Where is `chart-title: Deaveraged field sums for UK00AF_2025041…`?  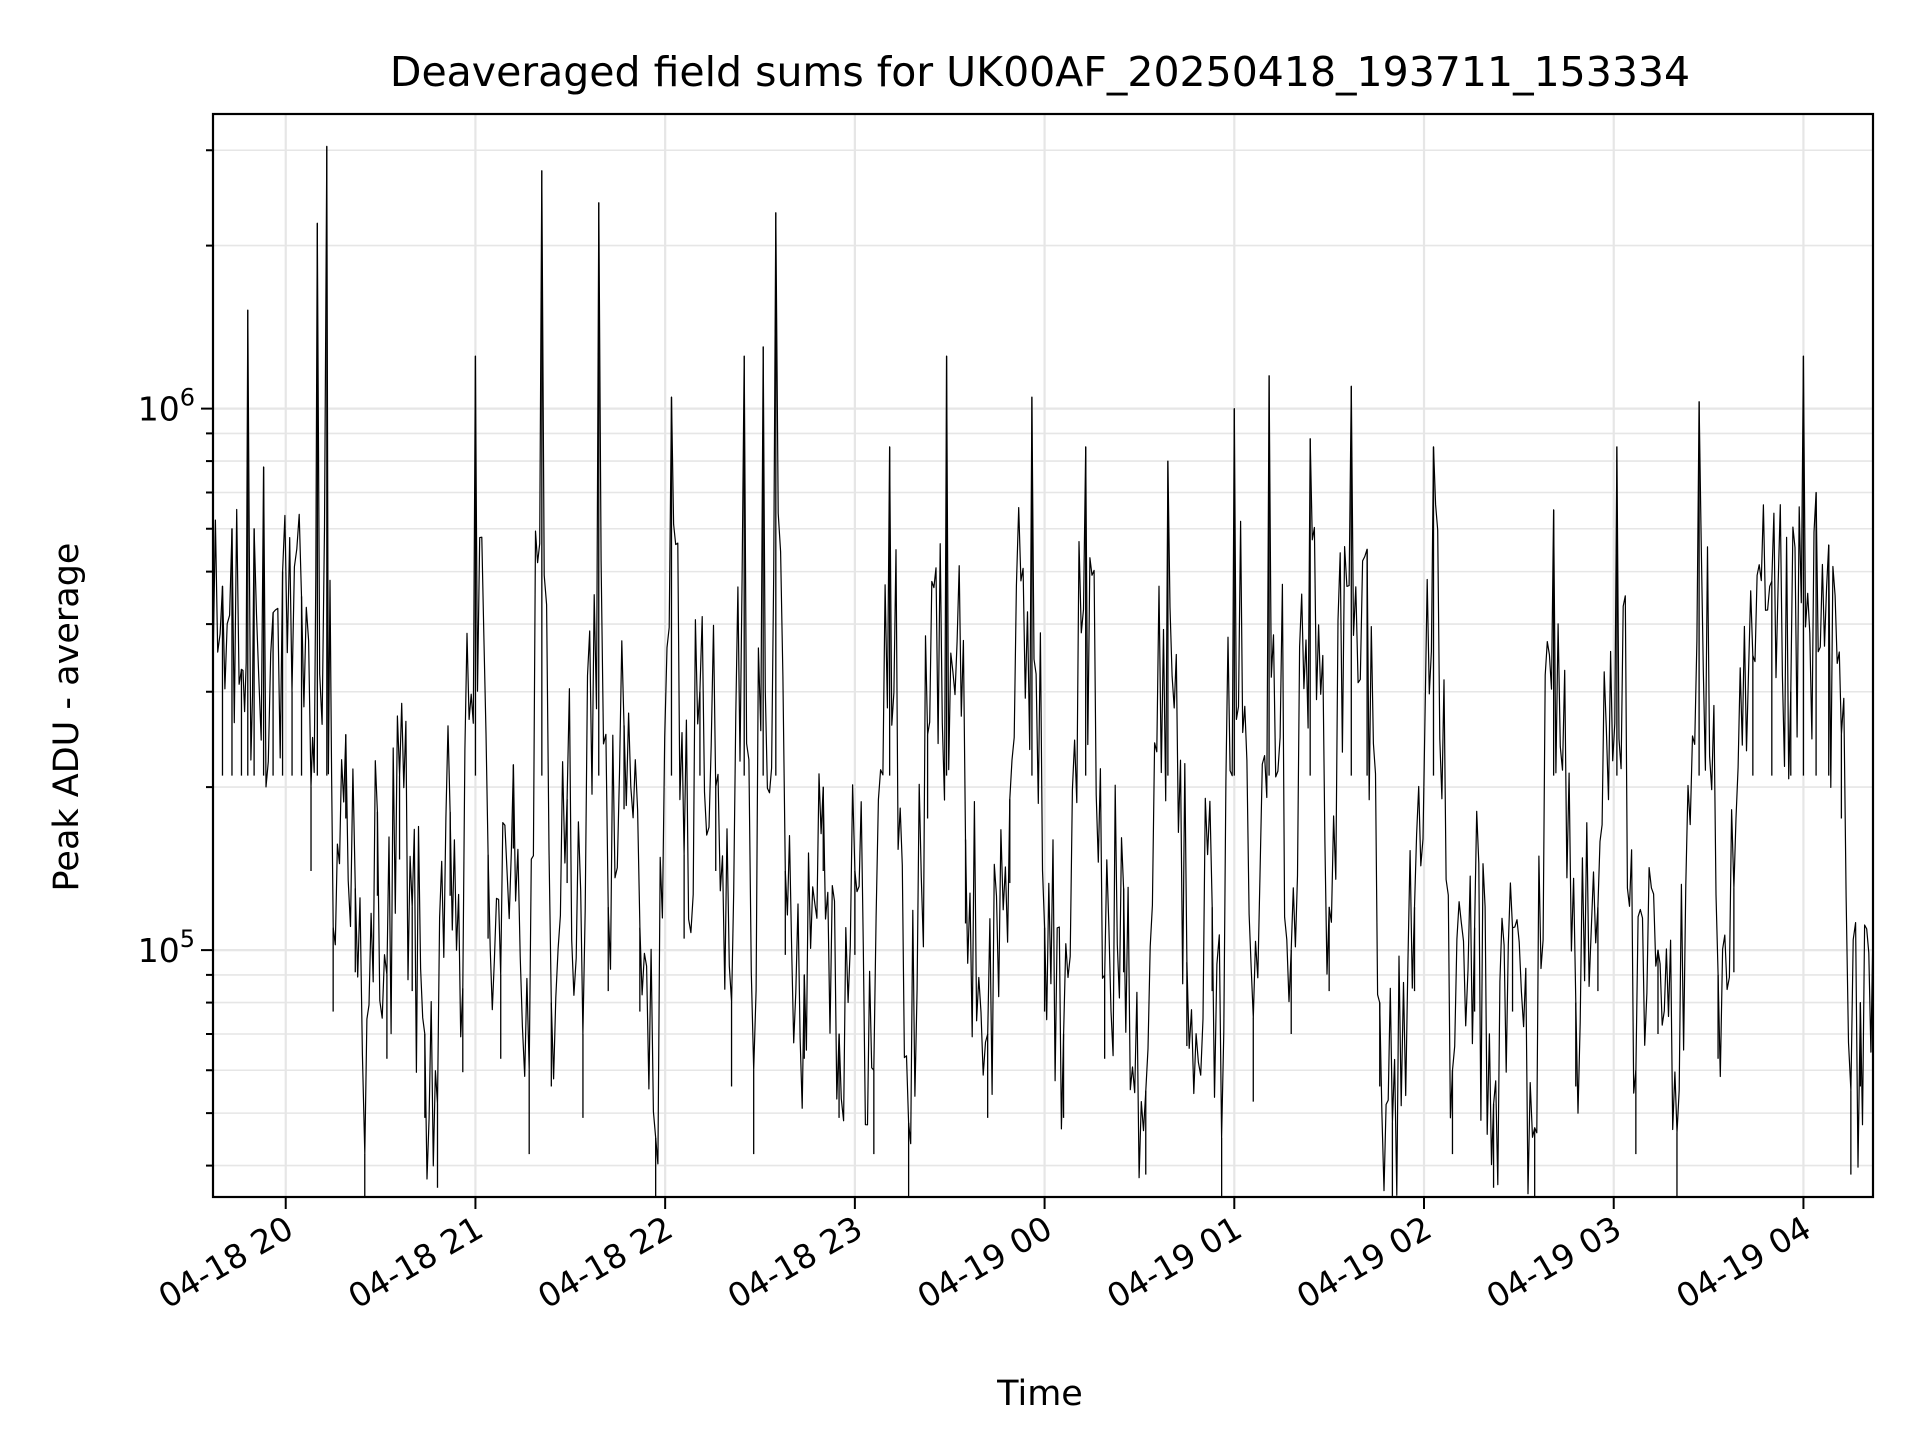
chart-title: Deaveraged field sums for UK00AF_2025041… is located at coordinates (1040, 72).